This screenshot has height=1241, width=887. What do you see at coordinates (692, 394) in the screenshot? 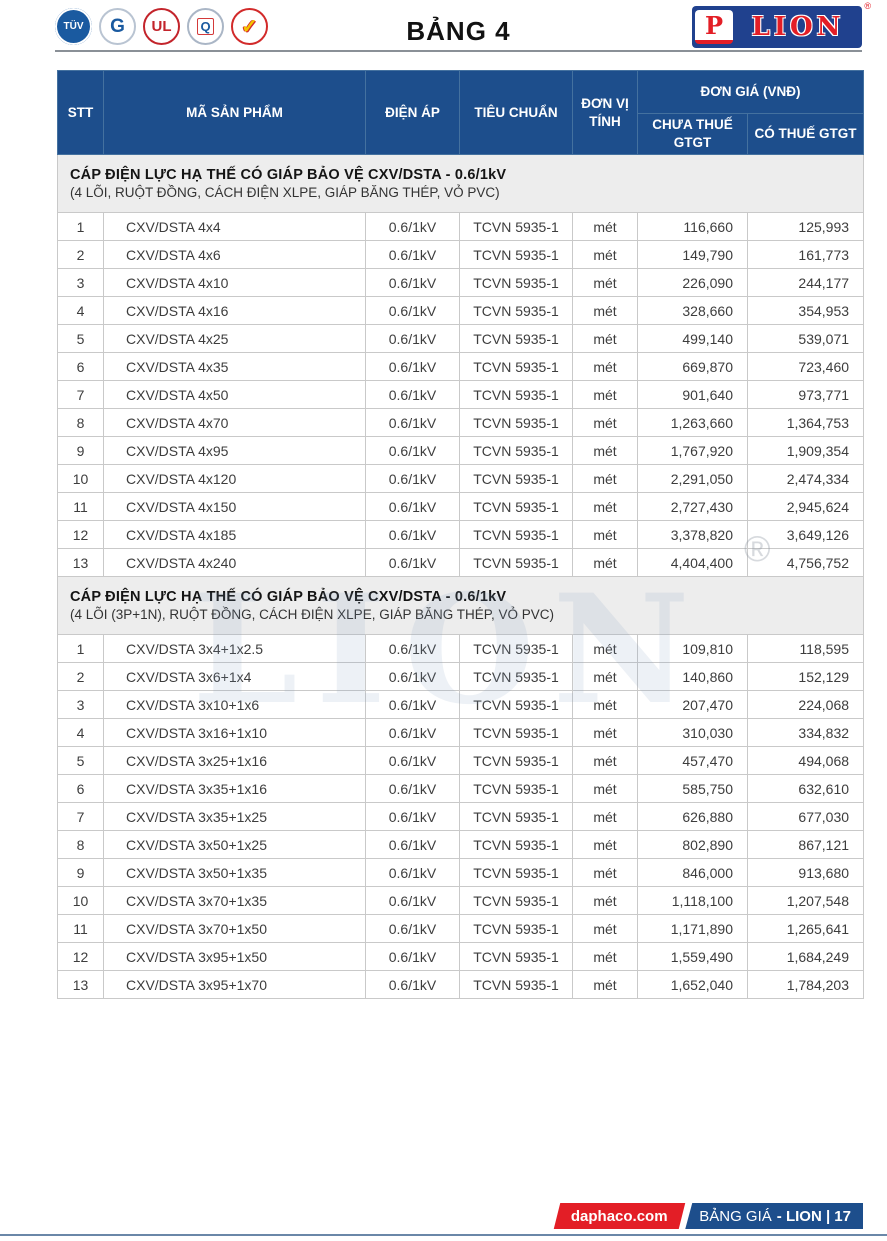
I see `cell-price-ex-vat: 901,640` at bounding box center [692, 394].